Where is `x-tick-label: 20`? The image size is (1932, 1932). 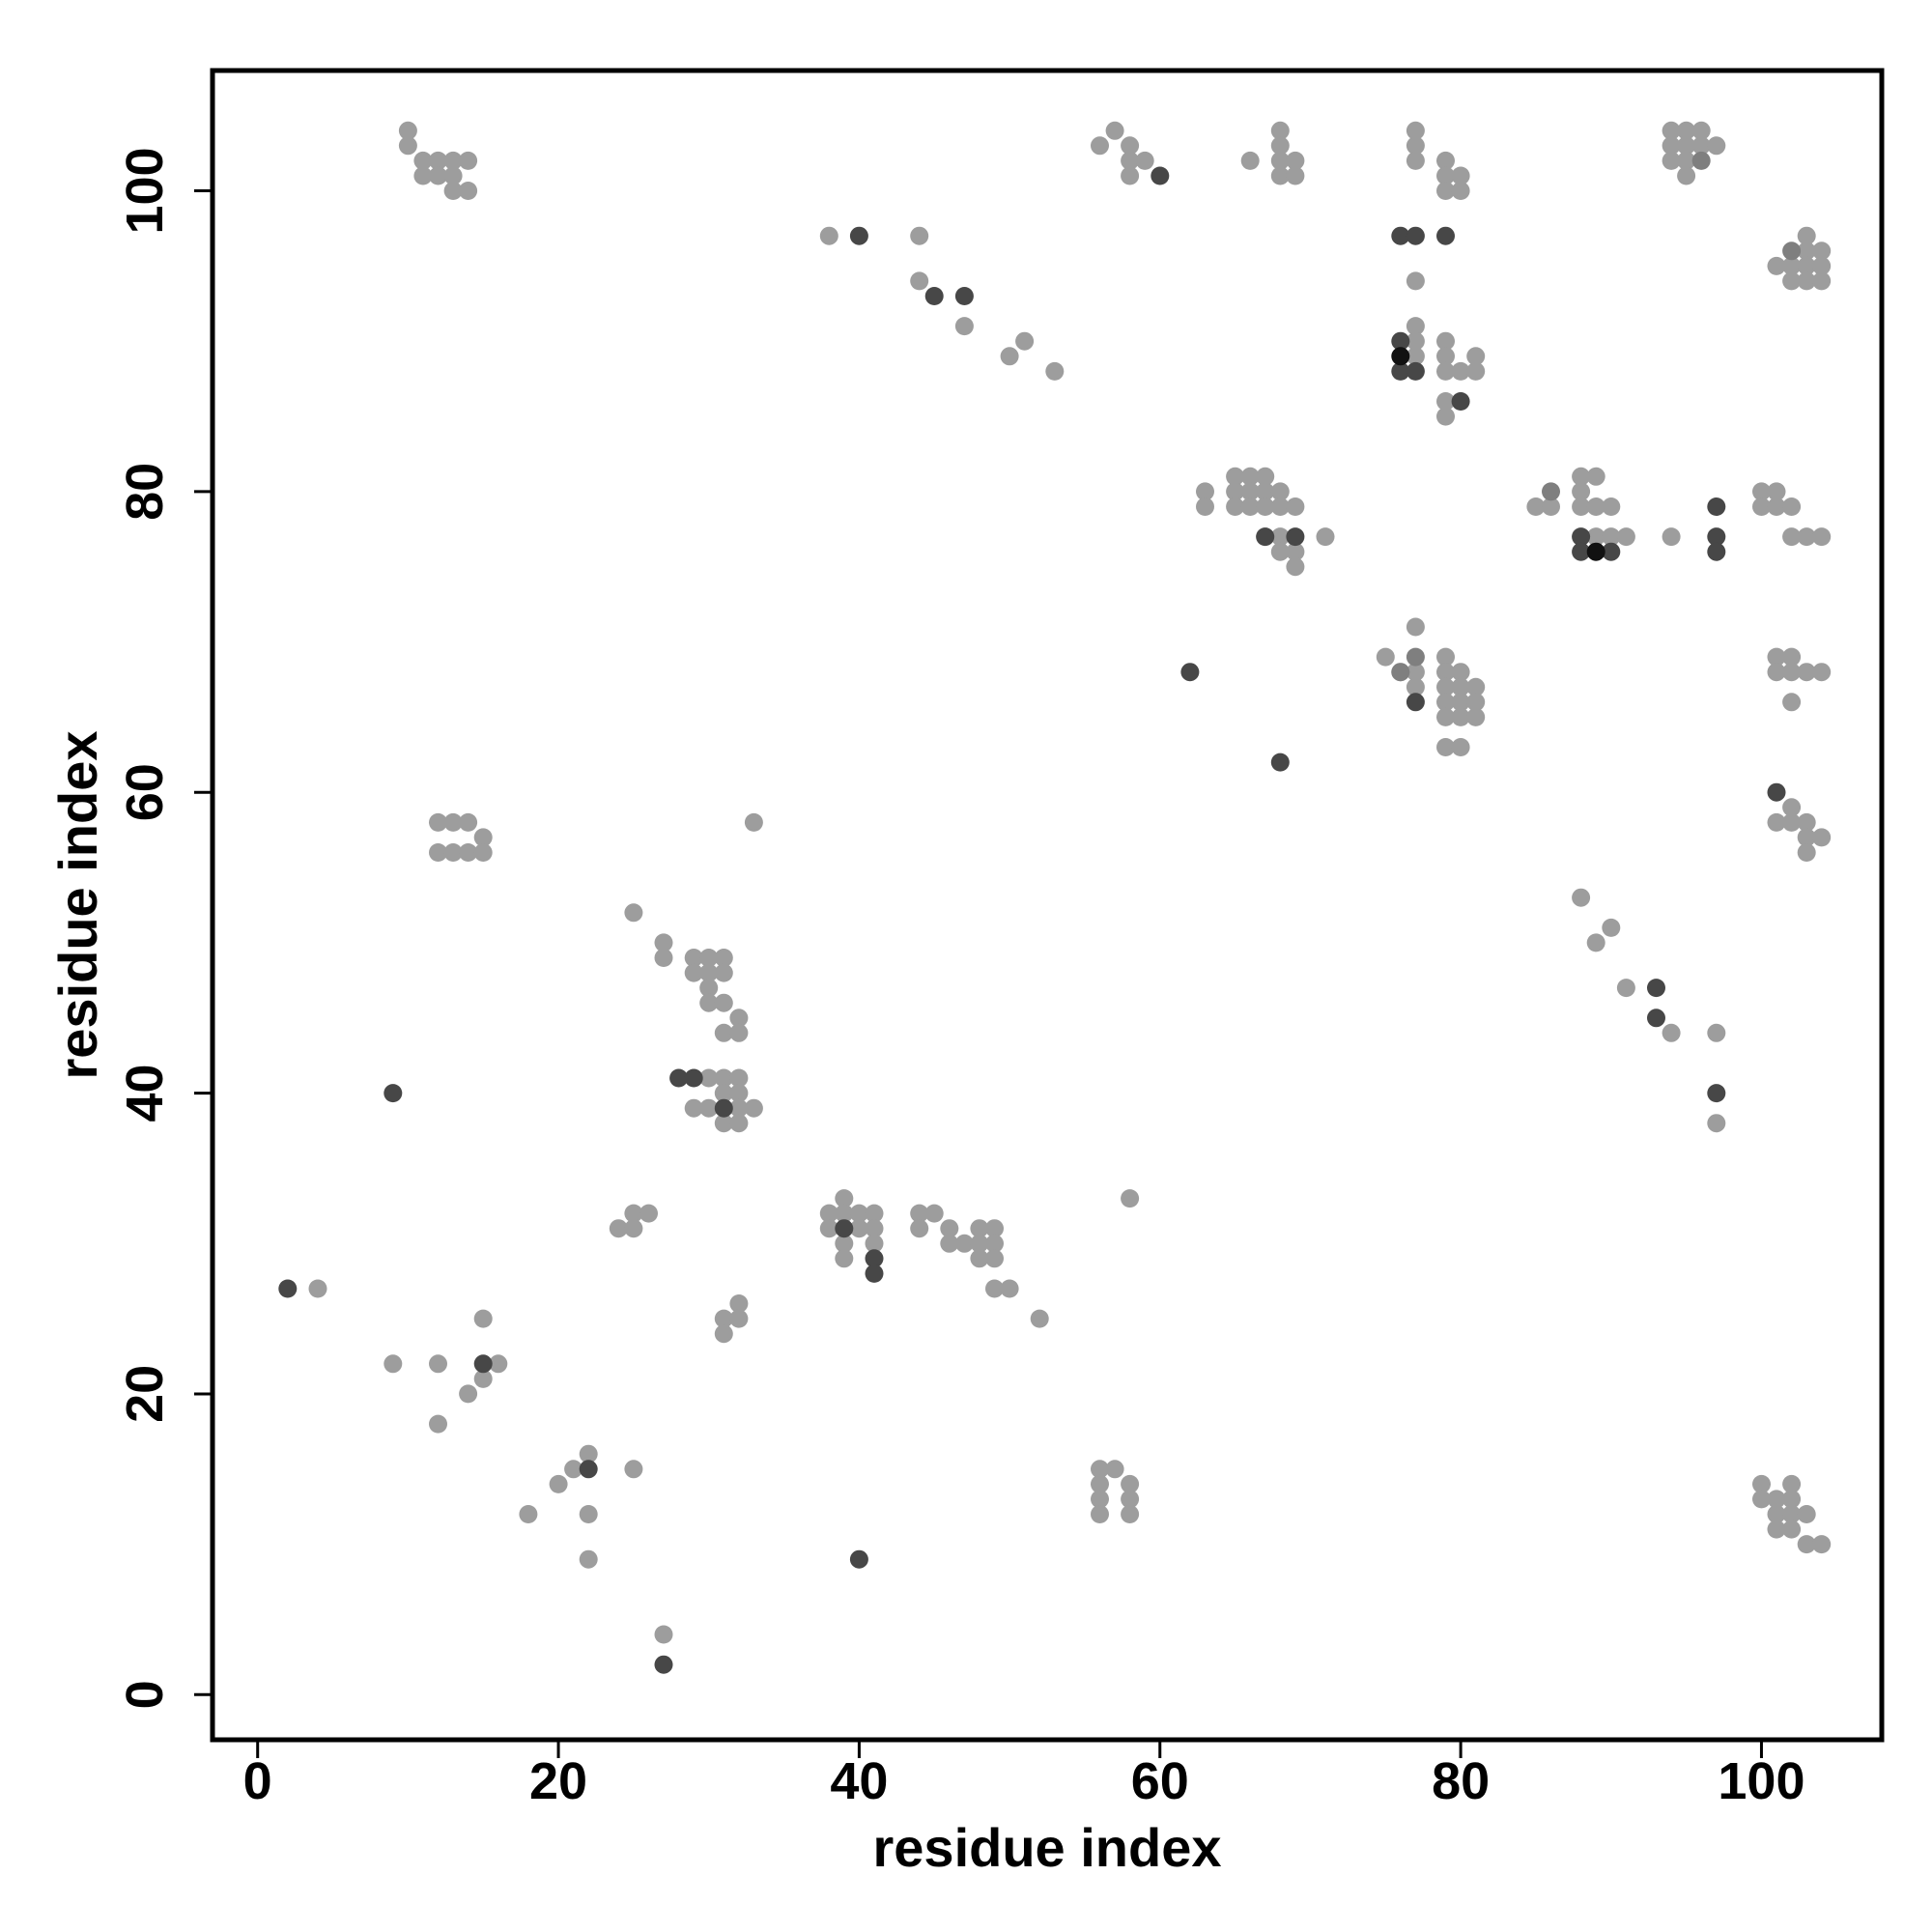
x-tick-label: 20 is located at coordinates (558, 1781).